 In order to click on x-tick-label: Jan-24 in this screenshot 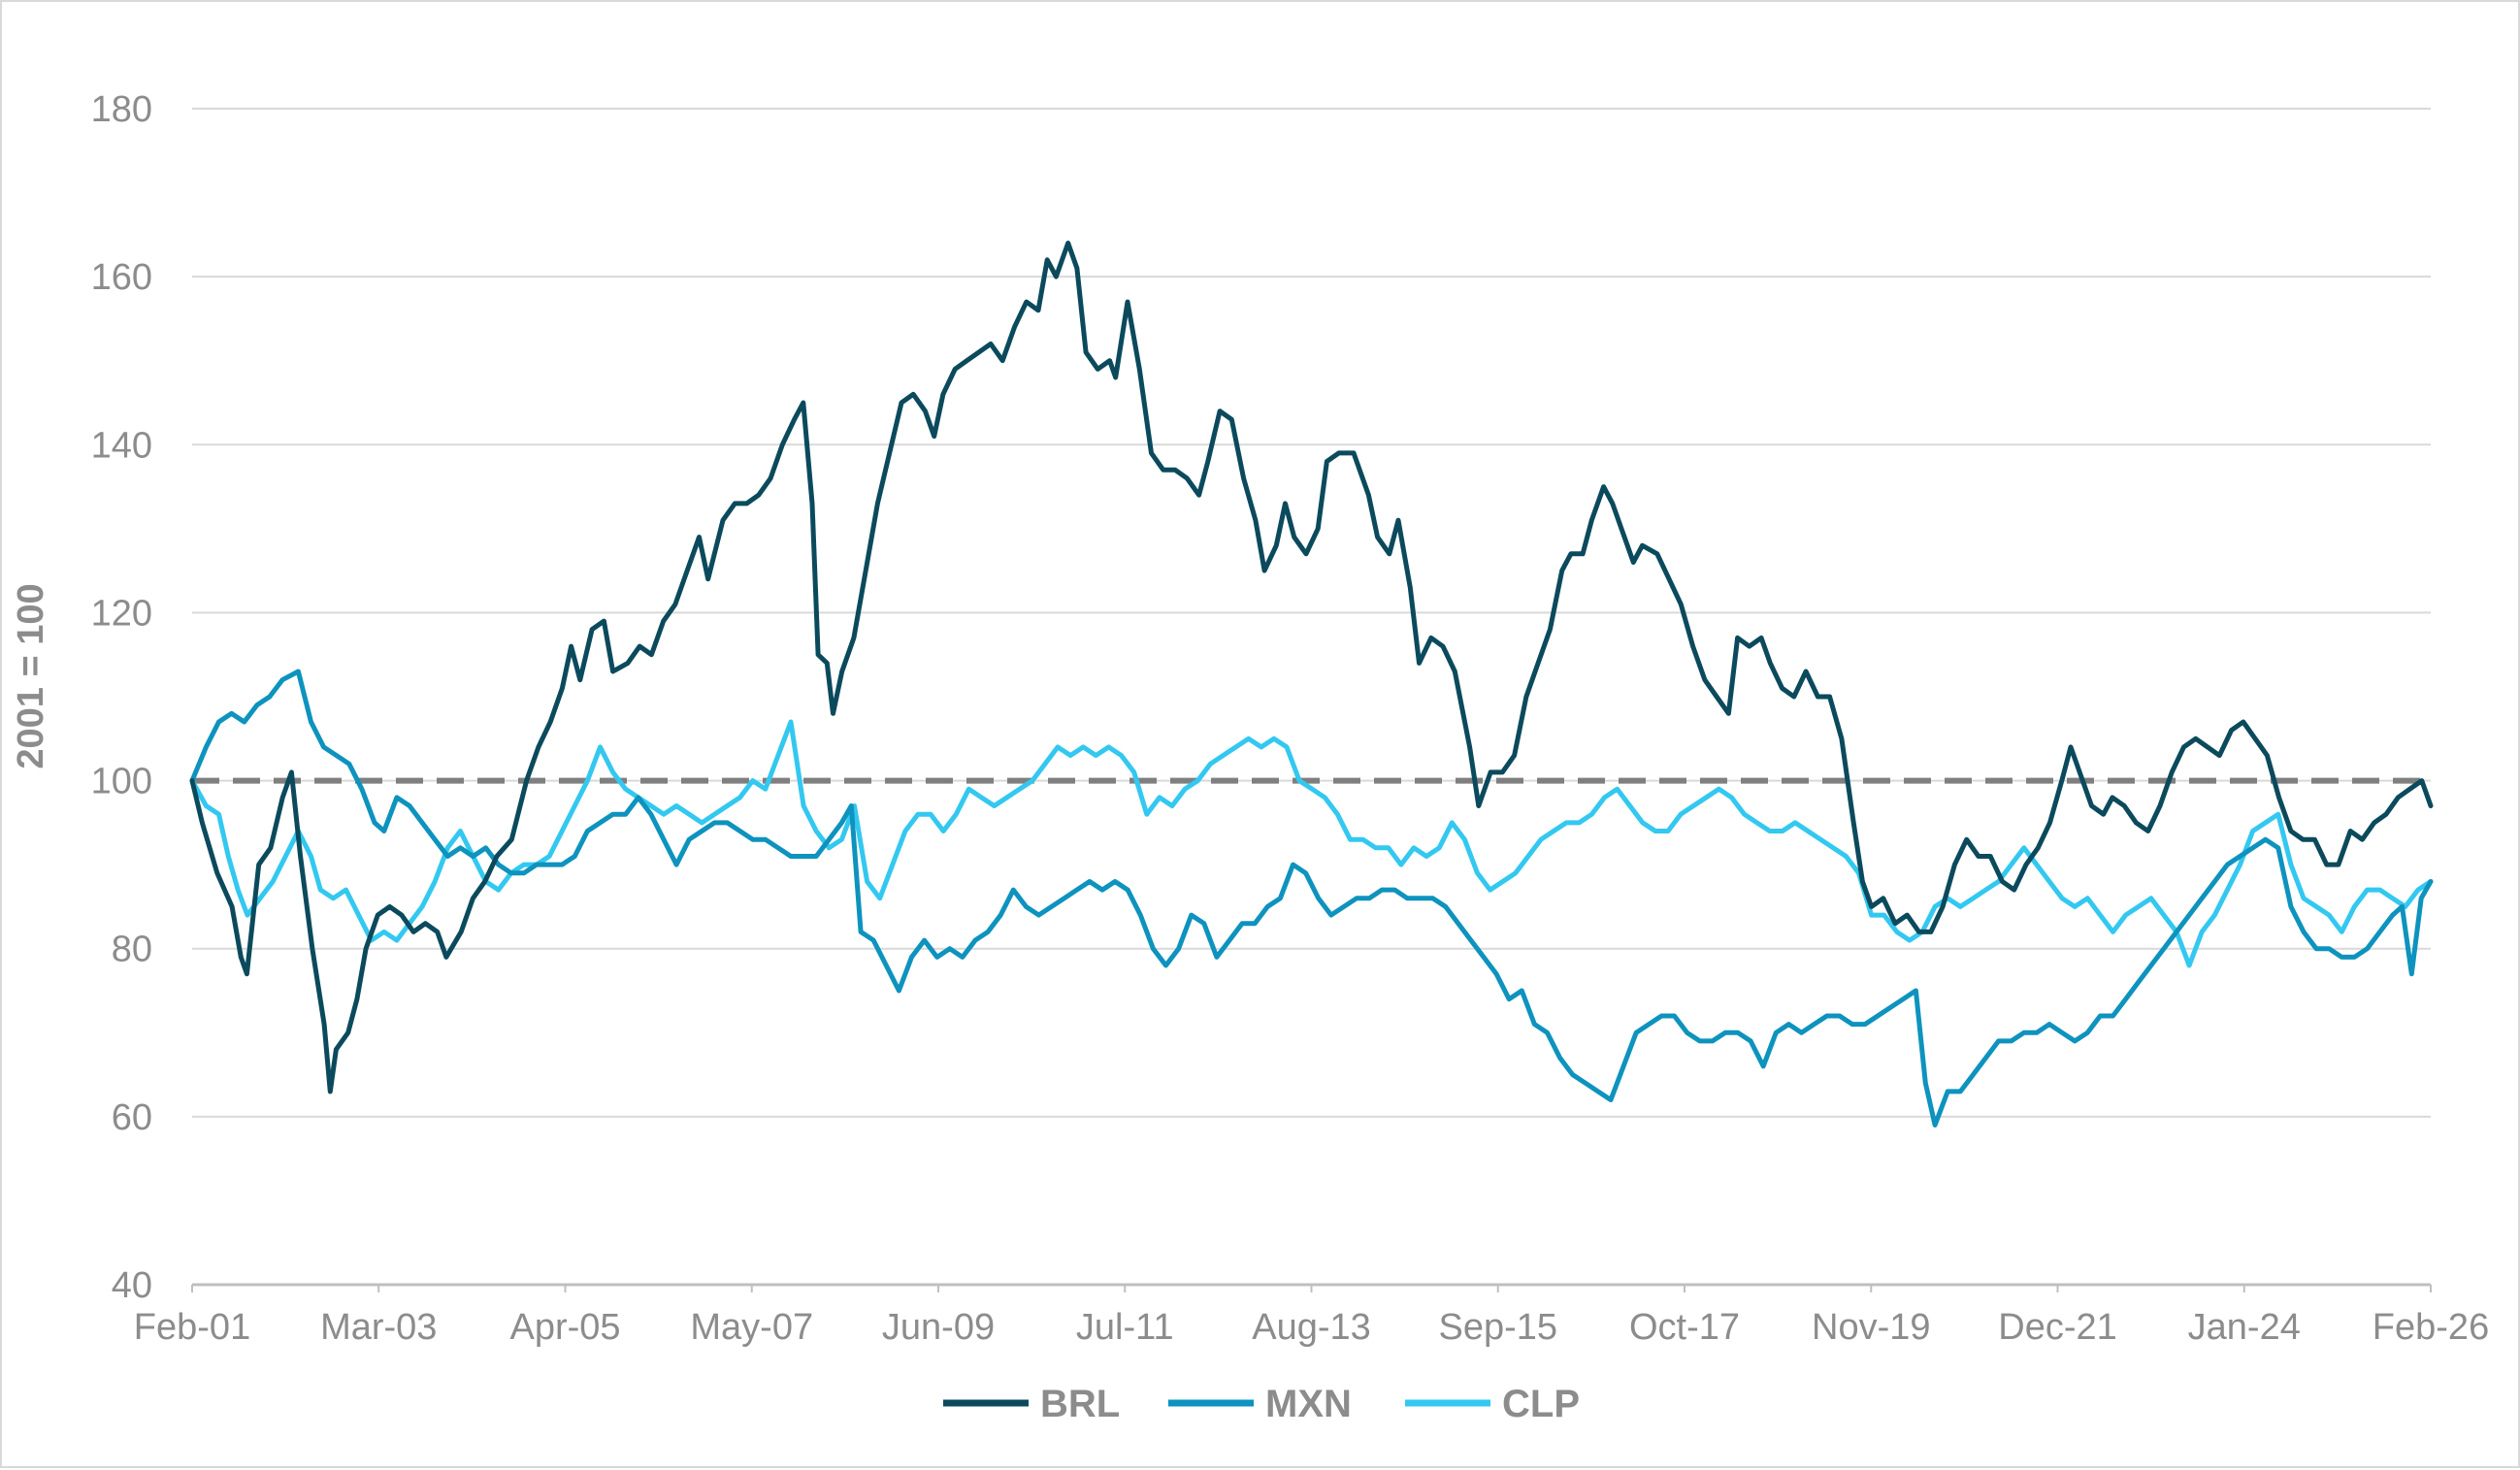, I will do `click(2244, 1327)`.